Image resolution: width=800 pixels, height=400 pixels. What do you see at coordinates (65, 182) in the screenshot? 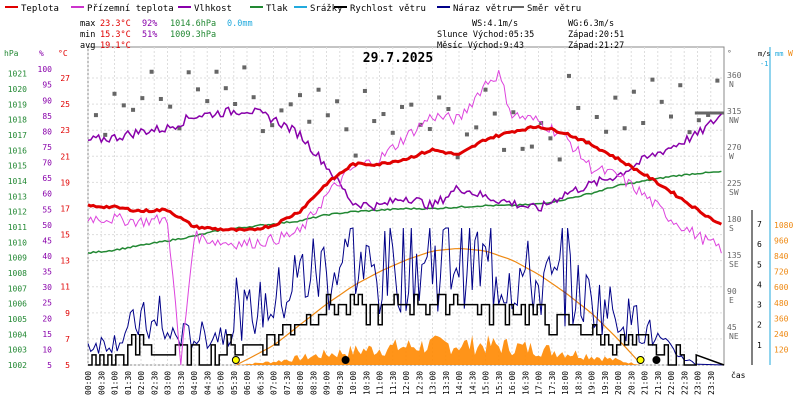
I see `tick-degc: 19` at bounding box center [65, 182].